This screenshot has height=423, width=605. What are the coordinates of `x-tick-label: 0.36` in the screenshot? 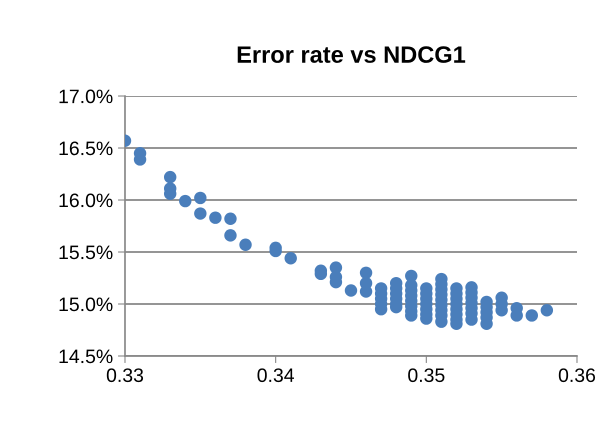 It's located at (577, 375).